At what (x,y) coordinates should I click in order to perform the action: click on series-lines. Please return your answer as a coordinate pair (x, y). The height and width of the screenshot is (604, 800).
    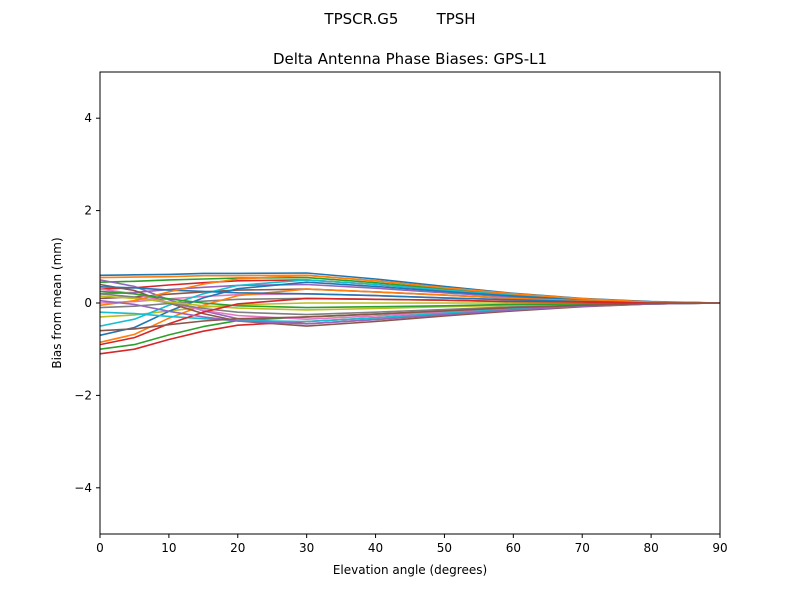
    Looking at the image, I should click on (410, 313).